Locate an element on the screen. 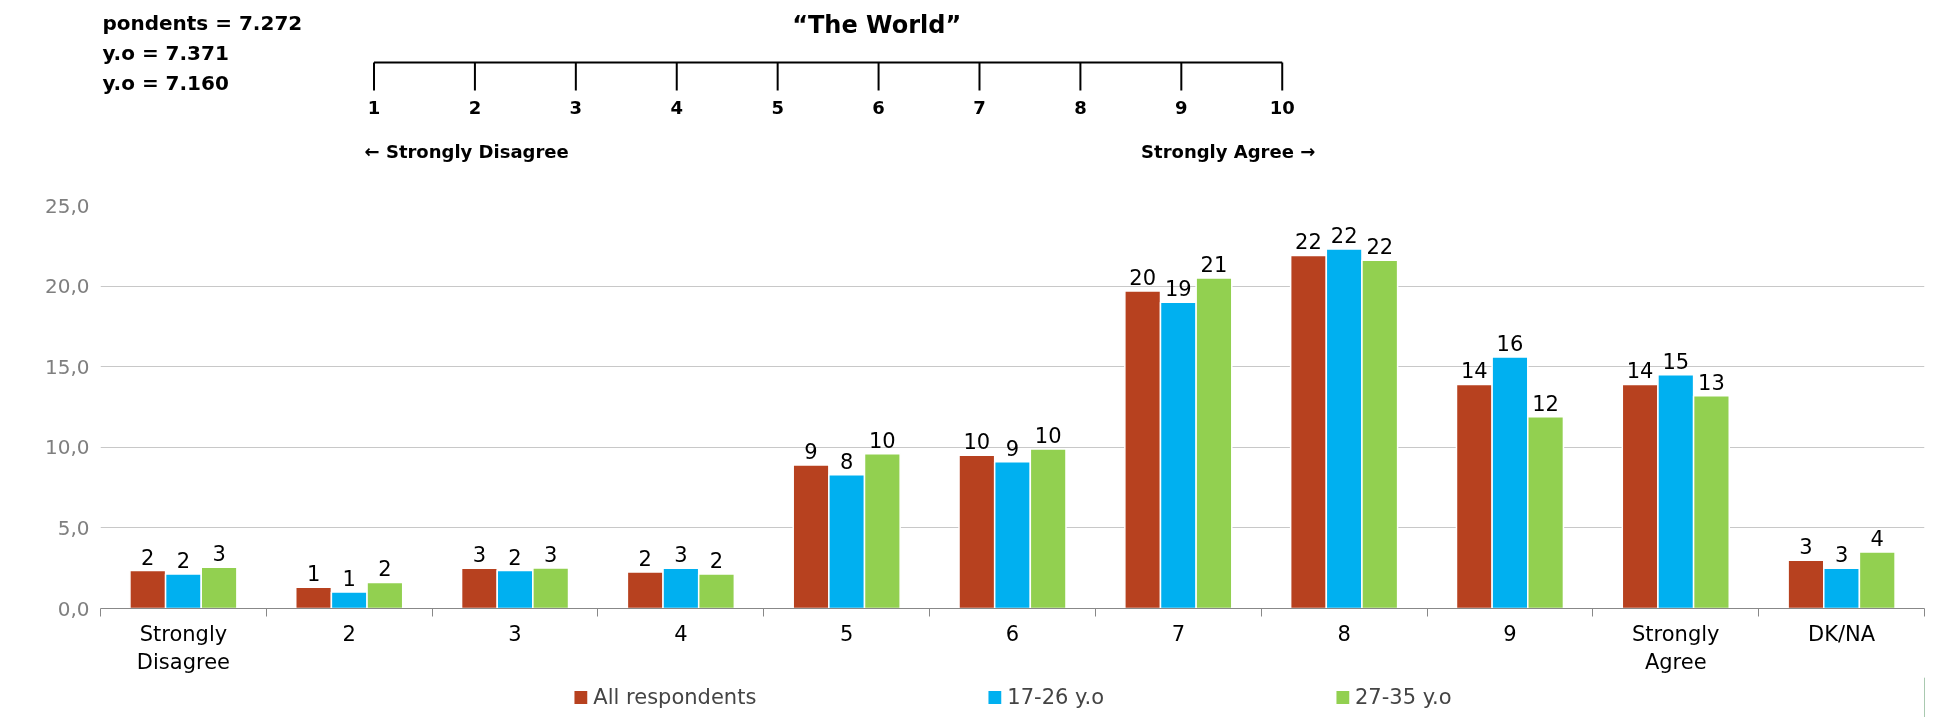 Image resolution: width=1934 pixels, height=717 pixels. data-label: 20 is located at coordinates (1143, 277).